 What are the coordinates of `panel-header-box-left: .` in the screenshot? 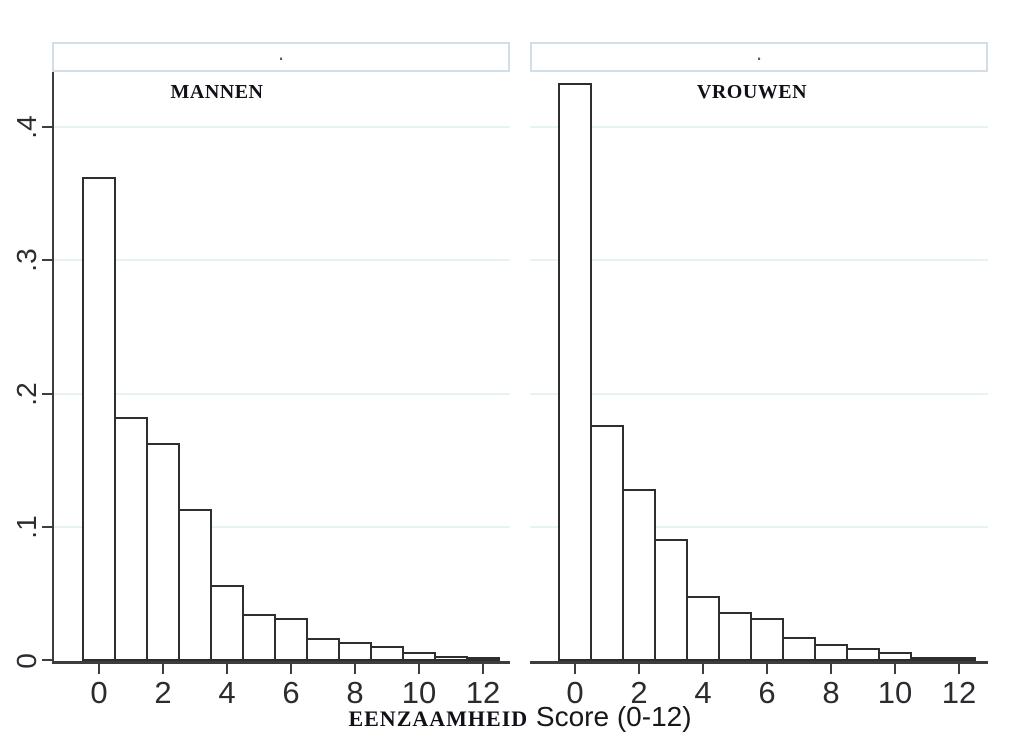 It's located at (281, 57).